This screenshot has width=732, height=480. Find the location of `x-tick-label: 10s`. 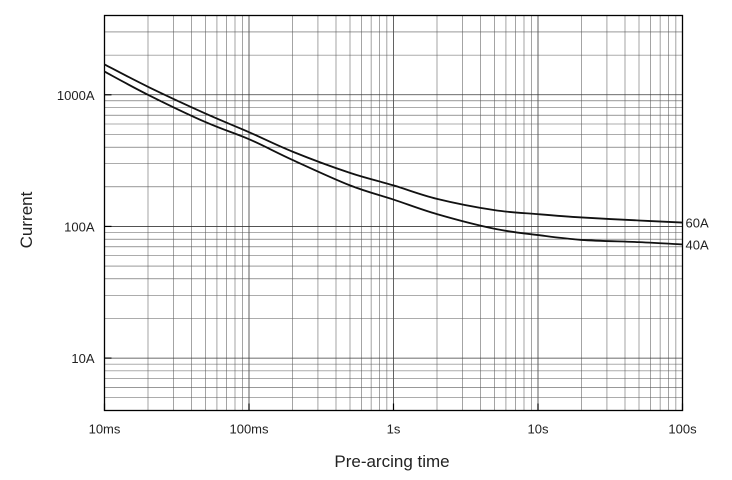

x-tick-label: 10s is located at coordinates (538, 429).